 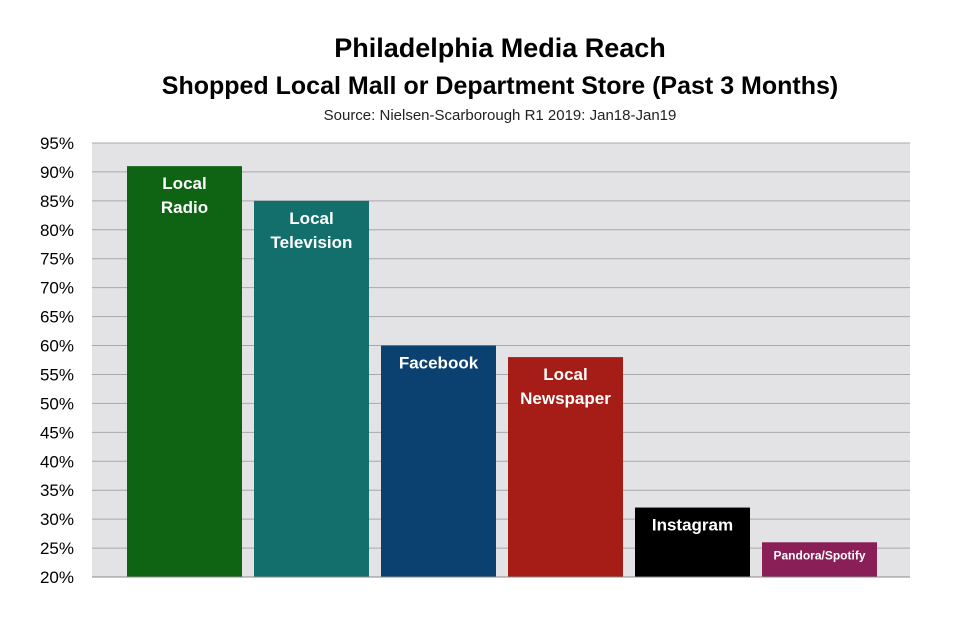 What do you see at coordinates (439, 363) in the screenshot?
I see `bar-label: Facebook` at bounding box center [439, 363].